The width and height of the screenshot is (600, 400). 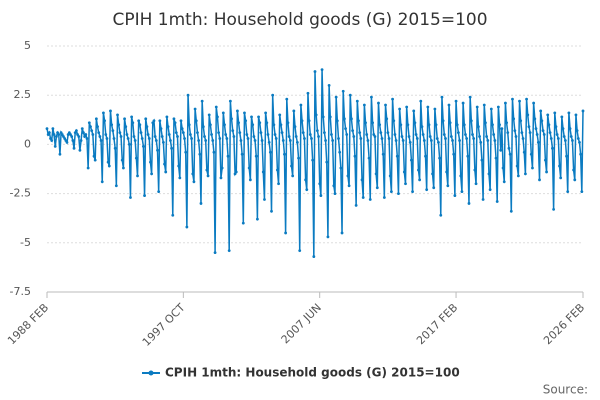 What do you see at coordinates (312, 373) in the screenshot?
I see `legend-label: CPIH 1mth: Household goods (G) 2015=100` at bounding box center [312, 373].